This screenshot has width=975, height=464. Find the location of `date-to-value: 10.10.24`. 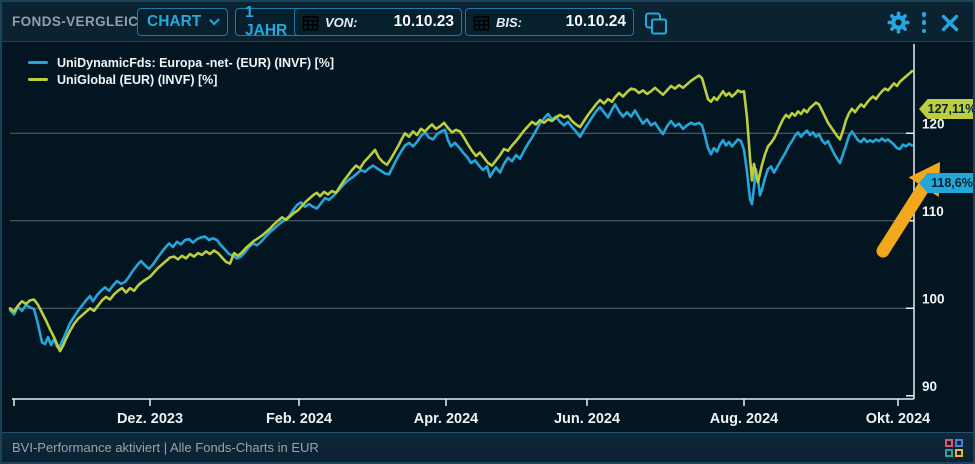

date-to-value: 10.10.24 is located at coordinates (595, 21).